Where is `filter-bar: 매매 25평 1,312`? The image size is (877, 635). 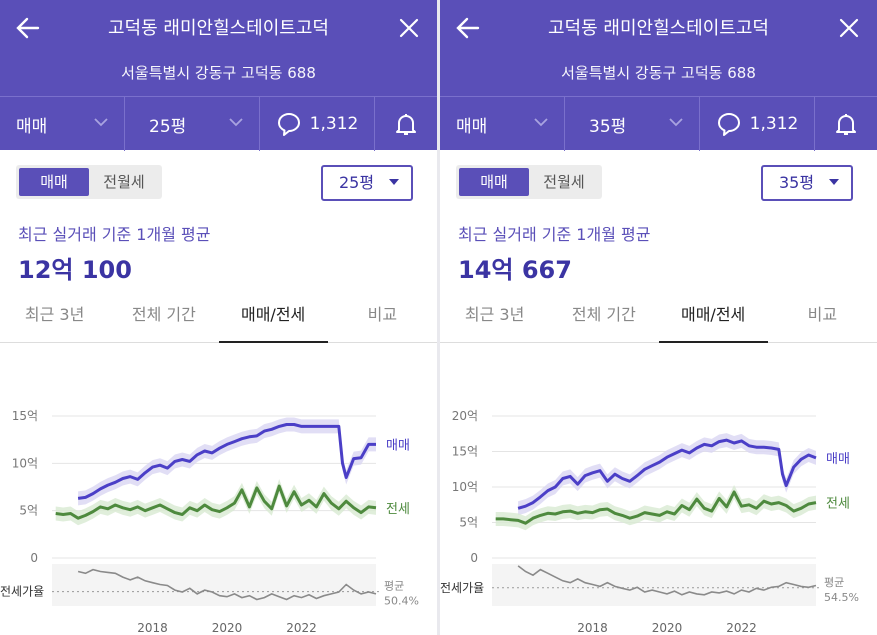 filter-bar: 매매 25평 1,312 is located at coordinates (218, 123).